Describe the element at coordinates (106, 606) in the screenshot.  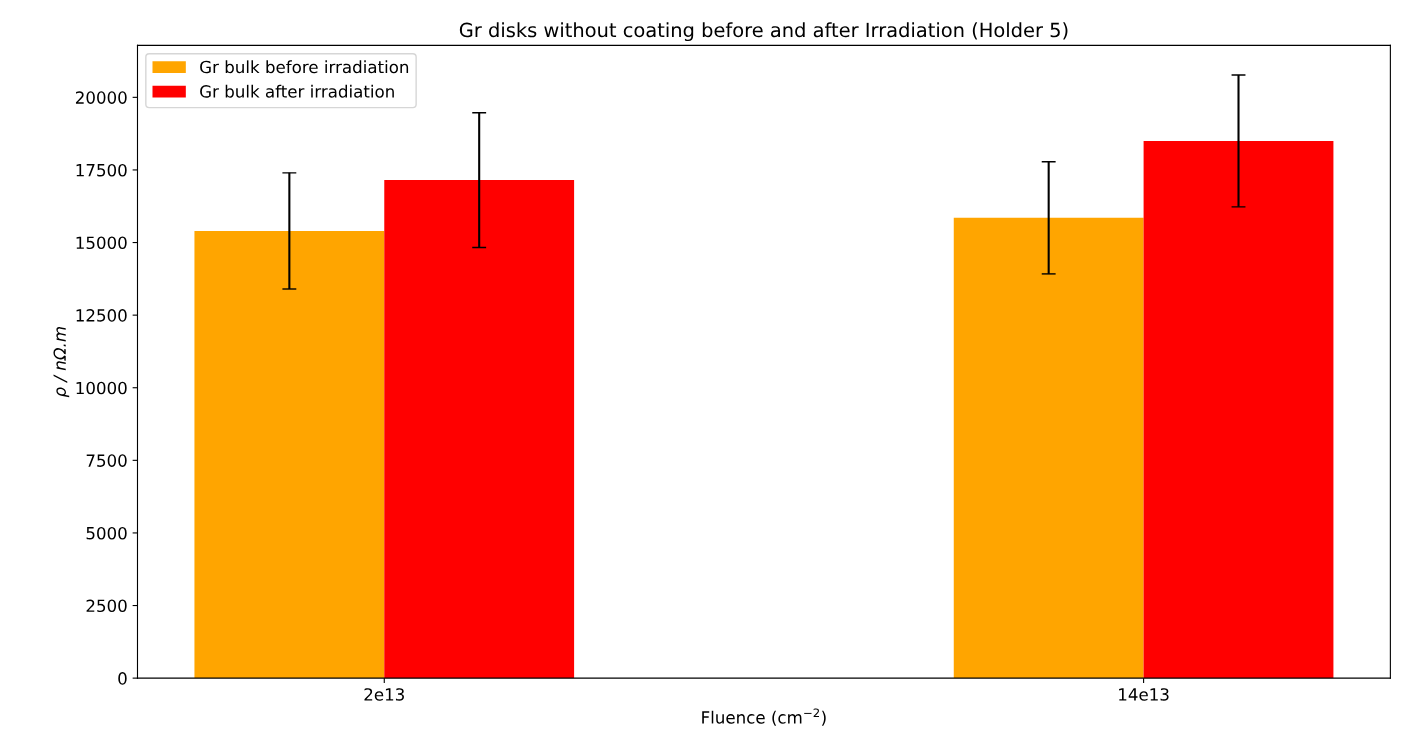
I see `y-tick-label: 2500` at that location.